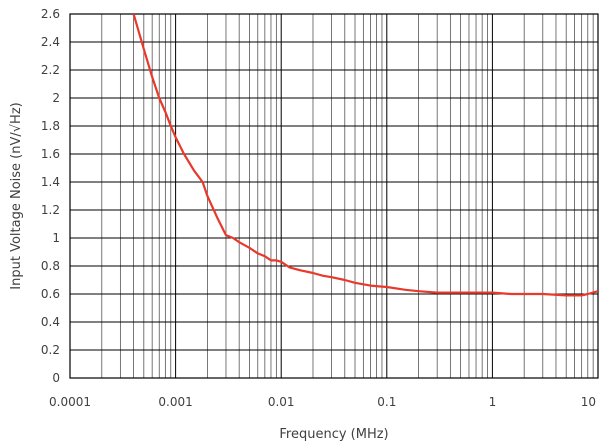 The width and height of the screenshot is (601, 447). I want to click on x-tick-label: 10, so click(588, 402).